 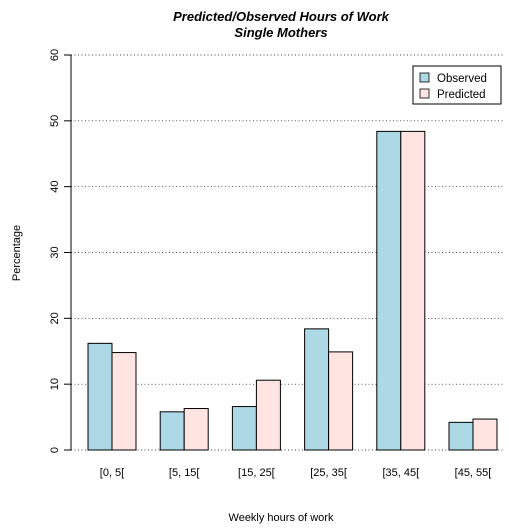 What do you see at coordinates (461, 95) in the screenshot?
I see `legend-label-predicted: Predicted` at bounding box center [461, 95].